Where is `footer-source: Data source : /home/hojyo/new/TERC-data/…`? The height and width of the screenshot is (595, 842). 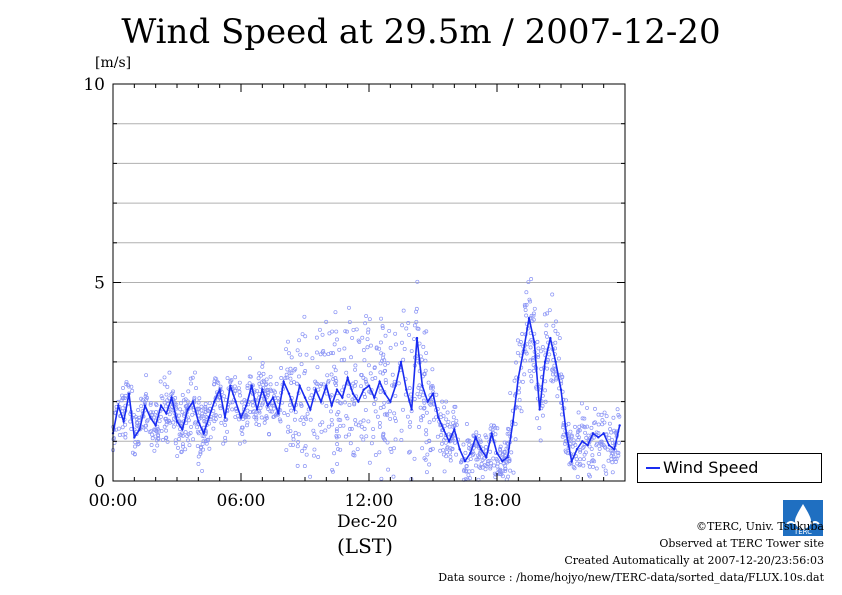 footer-source: Data source : /home/hojyo/new/TERC-data/… is located at coordinates (631, 577).